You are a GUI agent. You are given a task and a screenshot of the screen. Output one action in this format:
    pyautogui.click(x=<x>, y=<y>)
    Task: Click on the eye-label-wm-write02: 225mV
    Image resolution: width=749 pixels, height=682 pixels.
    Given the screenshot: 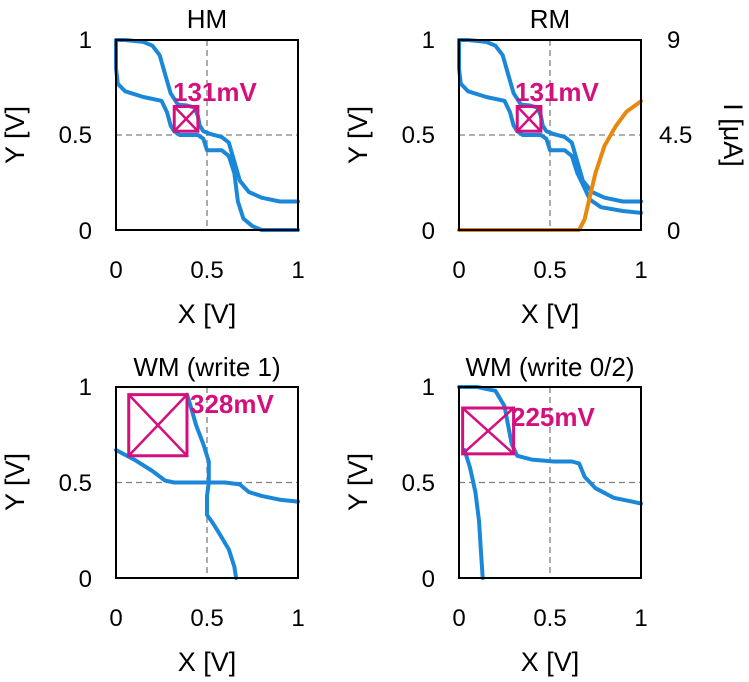 What is the action you would take?
    pyautogui.click(x=553, y=417)
    